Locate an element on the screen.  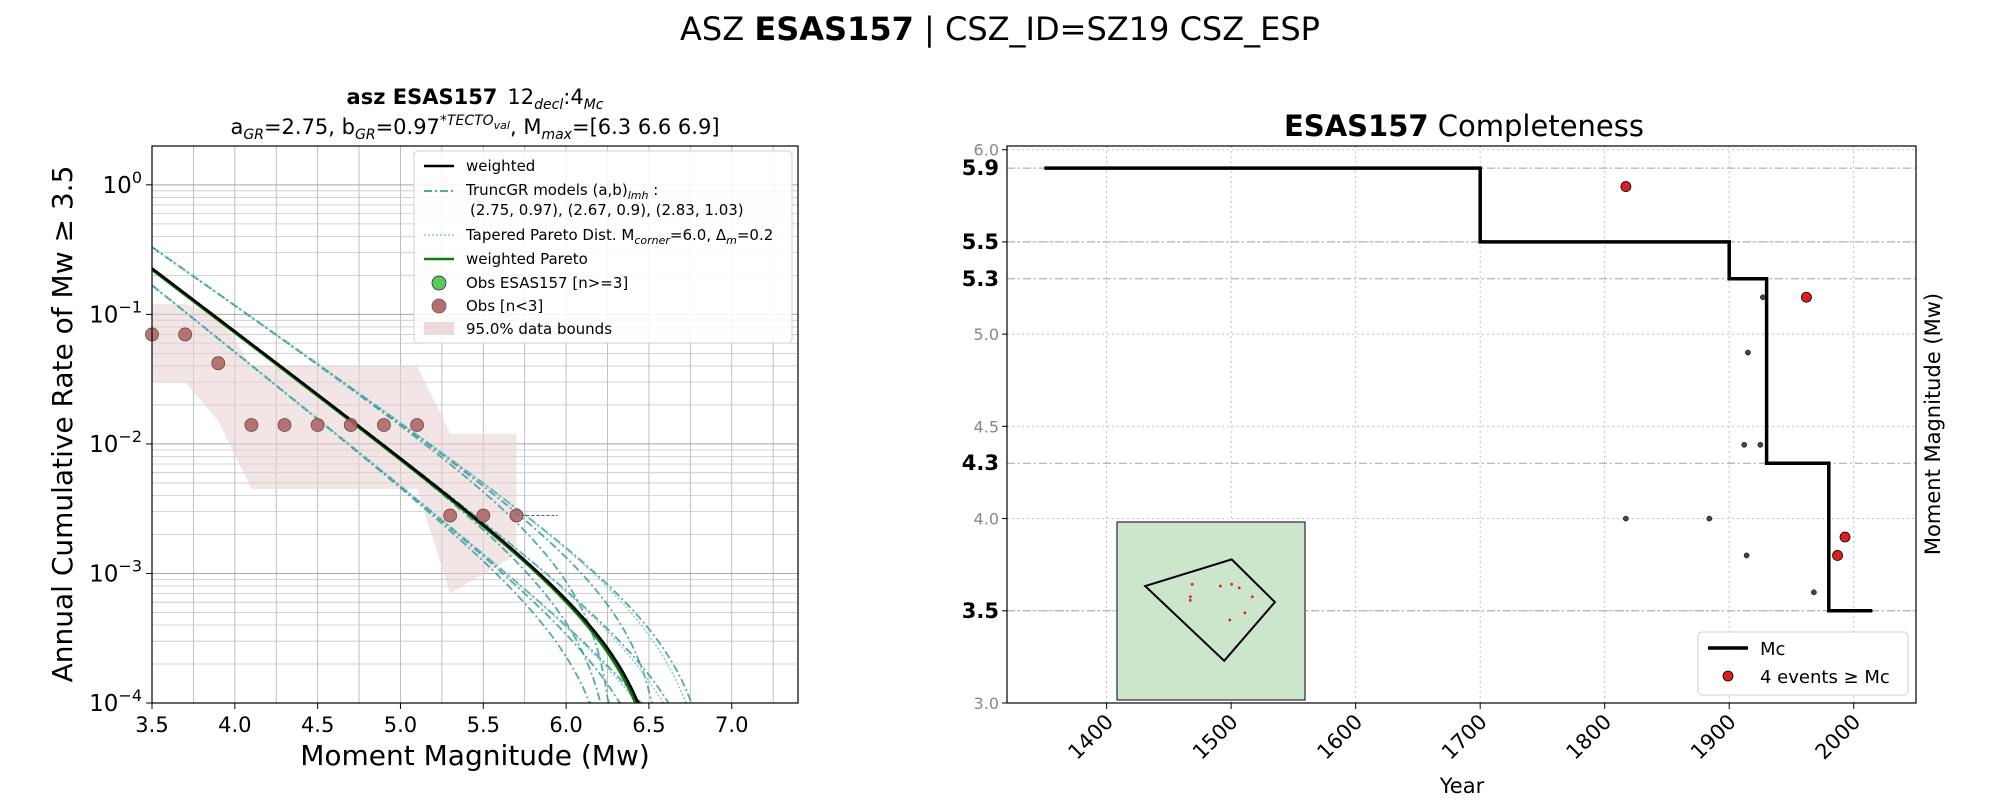
inset-zone-outline is located at coordinates (1210, 610).